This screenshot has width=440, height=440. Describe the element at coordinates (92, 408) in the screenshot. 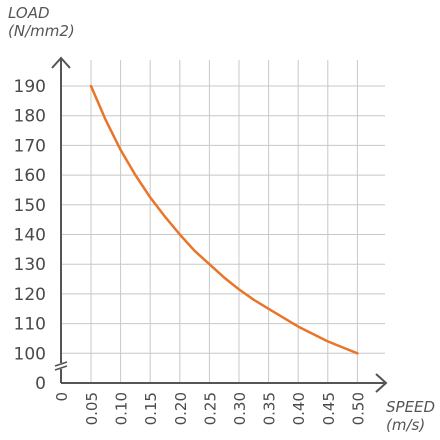

I see `x-tick-label: 0.05` at that location.